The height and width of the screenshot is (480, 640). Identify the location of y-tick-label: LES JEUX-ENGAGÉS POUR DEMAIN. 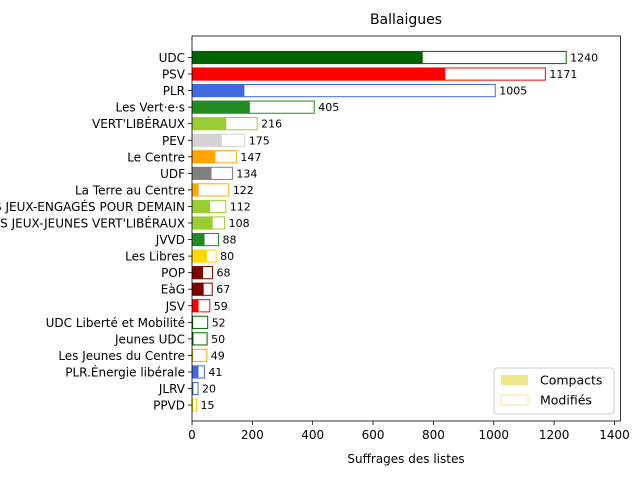
(92, 206).